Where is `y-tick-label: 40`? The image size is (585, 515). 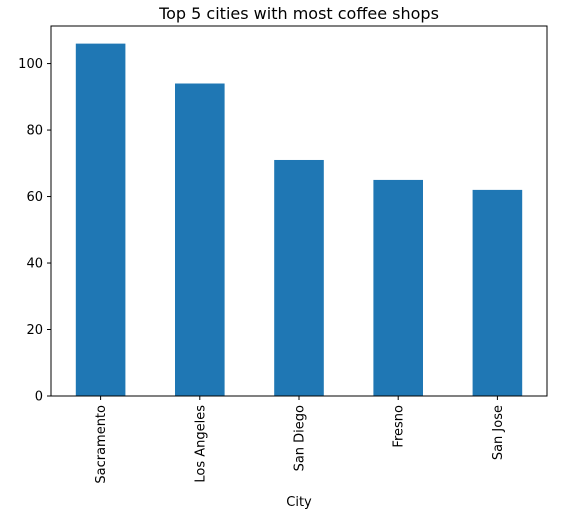
y-tick-label: 40 is located at coordinates (34, 264).